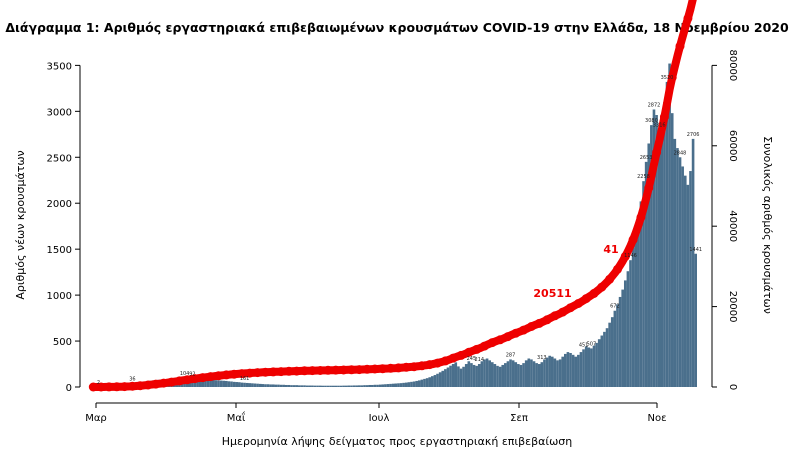 The width and height of the screenshot is (795, 469). Describe the element at coordinates (767, 225) in the screenshot. I see `y2-axis-label: Συνολικός αριθμός κρουσμάτων` at that location.